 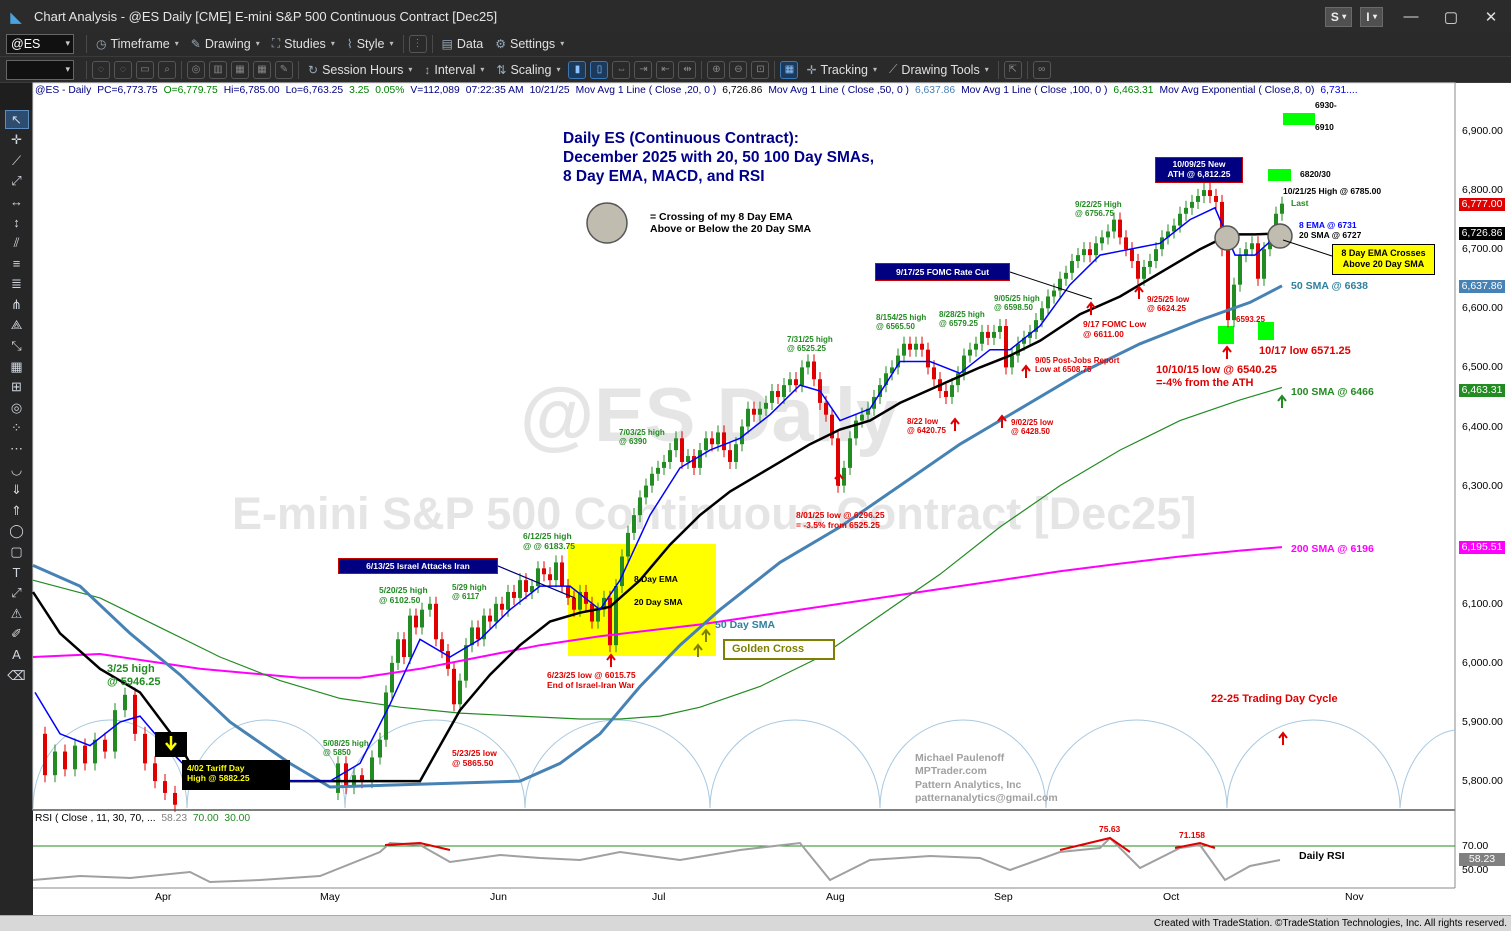 What do you see at coordinates (16, 222) in the screenshot?
I see `vline-tool-icon: ↕` at bounding box center [16, 222].